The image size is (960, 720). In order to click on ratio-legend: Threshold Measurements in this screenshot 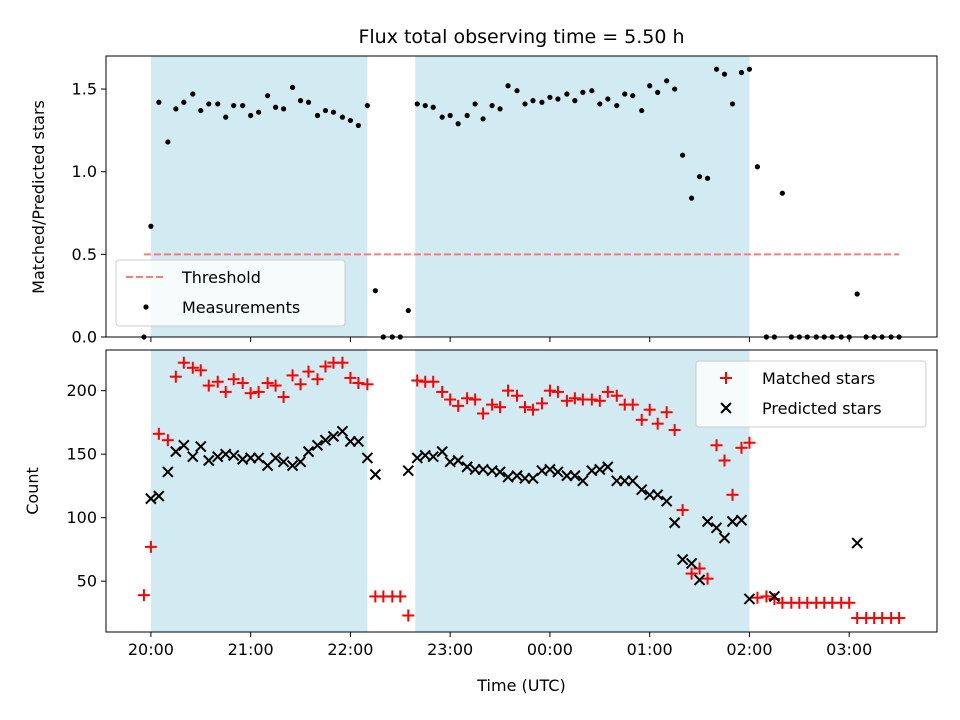, I will do `click(230, 293)`.